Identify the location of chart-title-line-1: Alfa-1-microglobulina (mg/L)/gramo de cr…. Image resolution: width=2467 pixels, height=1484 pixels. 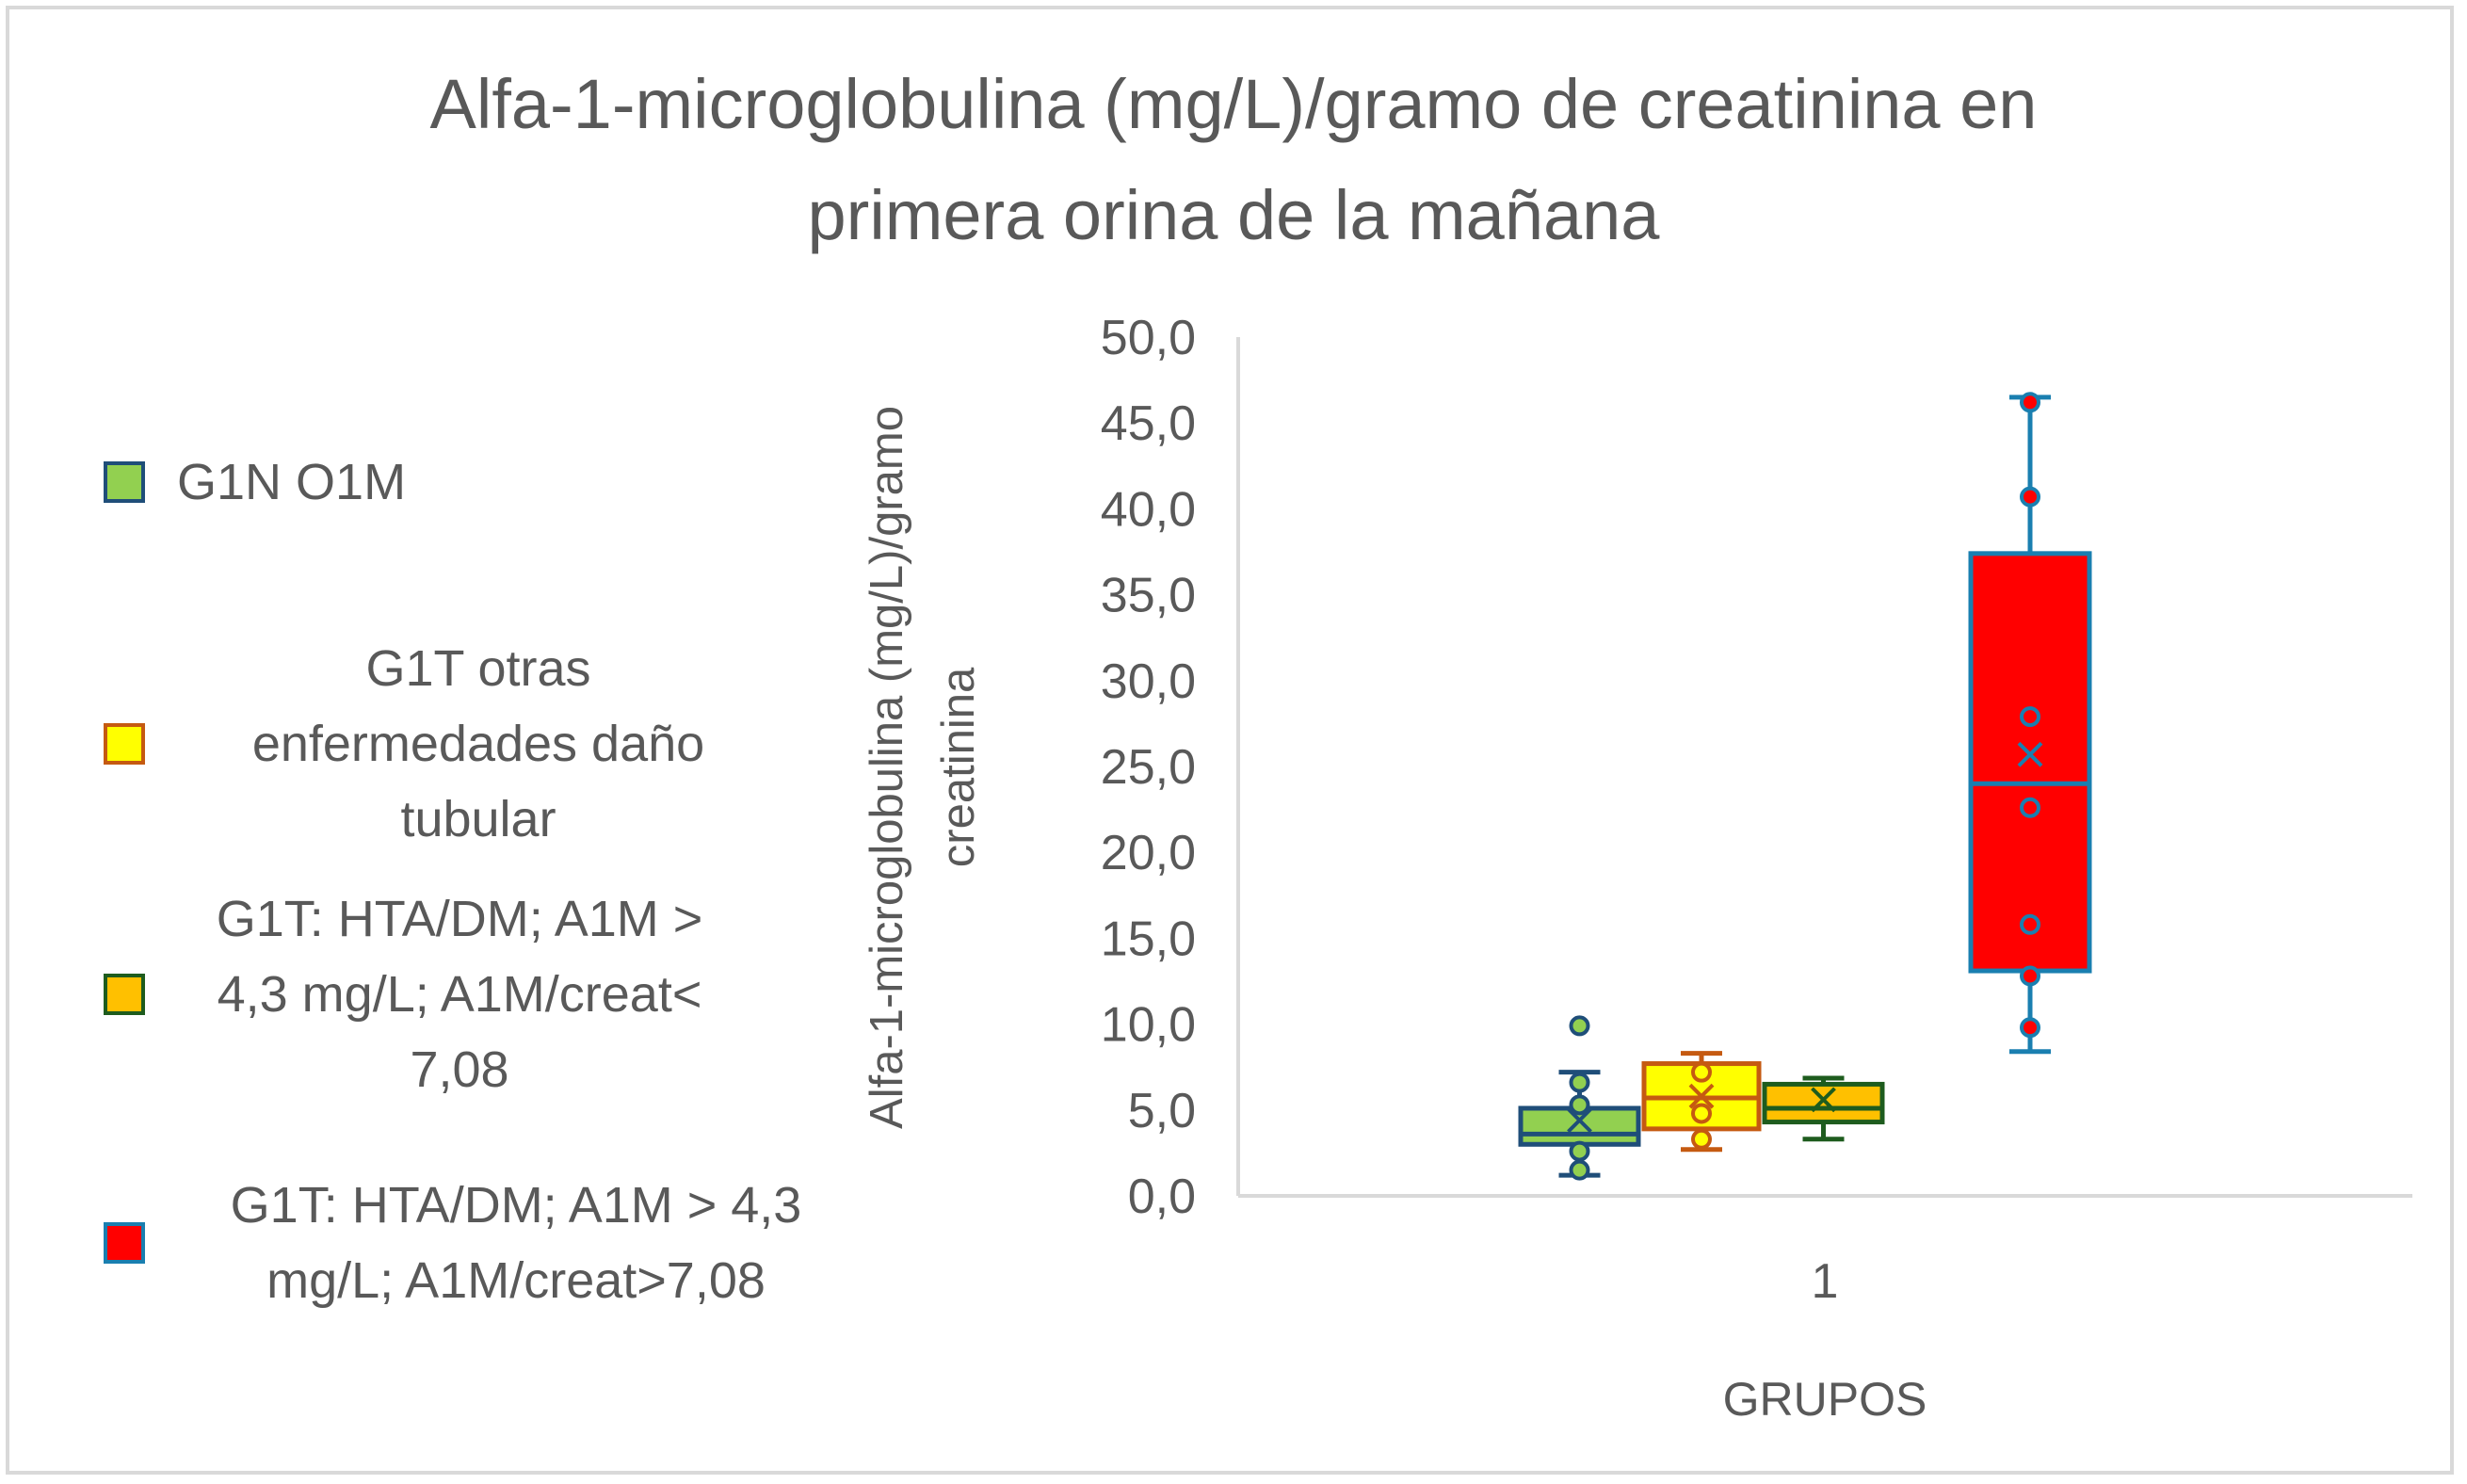
(1233, 104).